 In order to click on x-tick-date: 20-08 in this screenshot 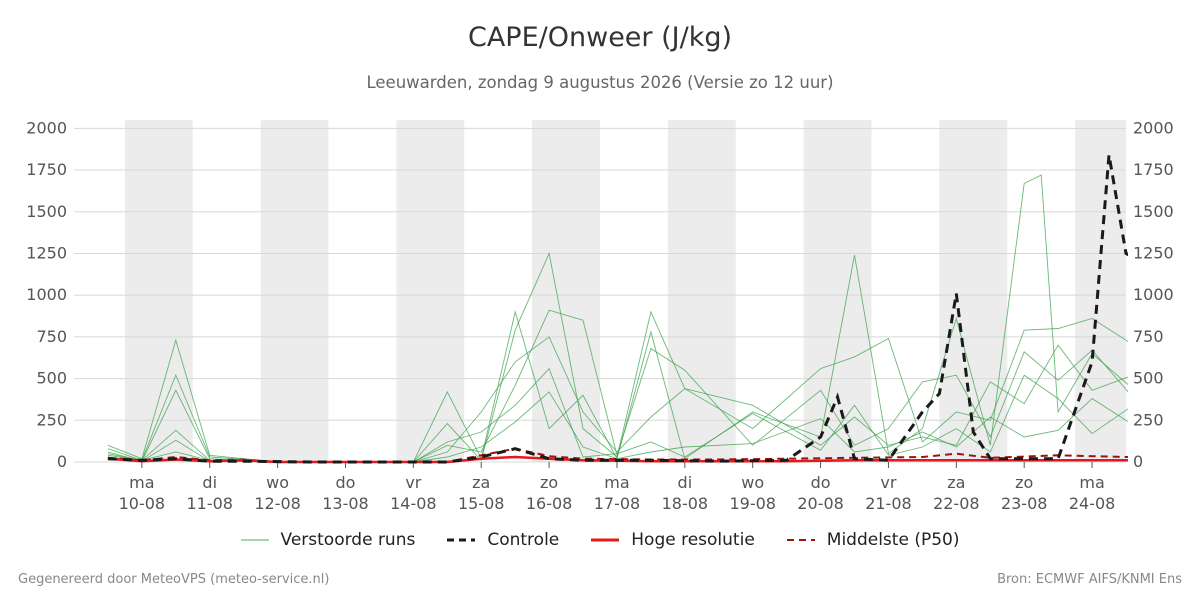, I will do `click(820, 503)`.